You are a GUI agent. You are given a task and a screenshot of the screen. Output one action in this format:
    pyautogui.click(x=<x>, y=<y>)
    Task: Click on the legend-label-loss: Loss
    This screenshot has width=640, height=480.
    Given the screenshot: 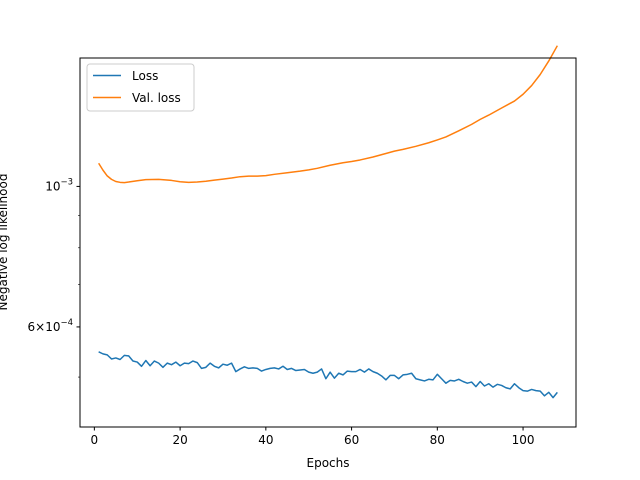 What is the action you would take?
    pyautogui.click(x=145, y=76)
    